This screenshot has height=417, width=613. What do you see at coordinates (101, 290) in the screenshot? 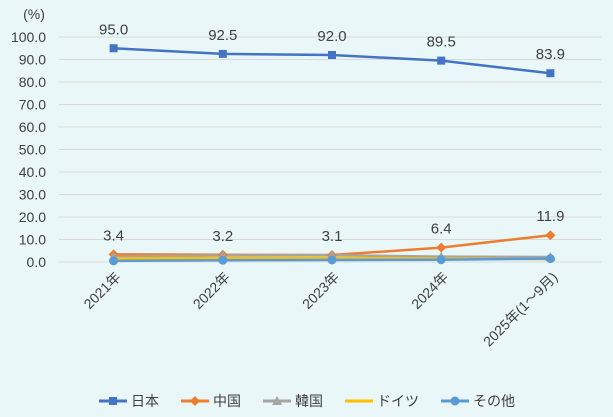
I see `x-tick-label: 2021年` at bounding box center [101, 290].